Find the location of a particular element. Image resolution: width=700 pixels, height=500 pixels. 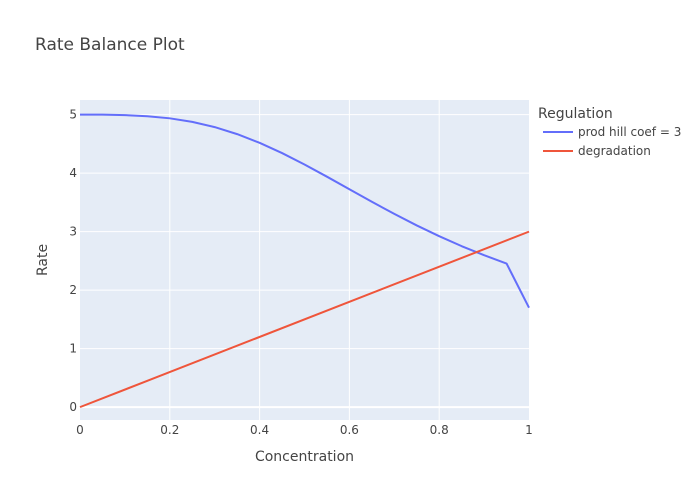

y-tick-label: 2 is located at coordinates (73, 290).